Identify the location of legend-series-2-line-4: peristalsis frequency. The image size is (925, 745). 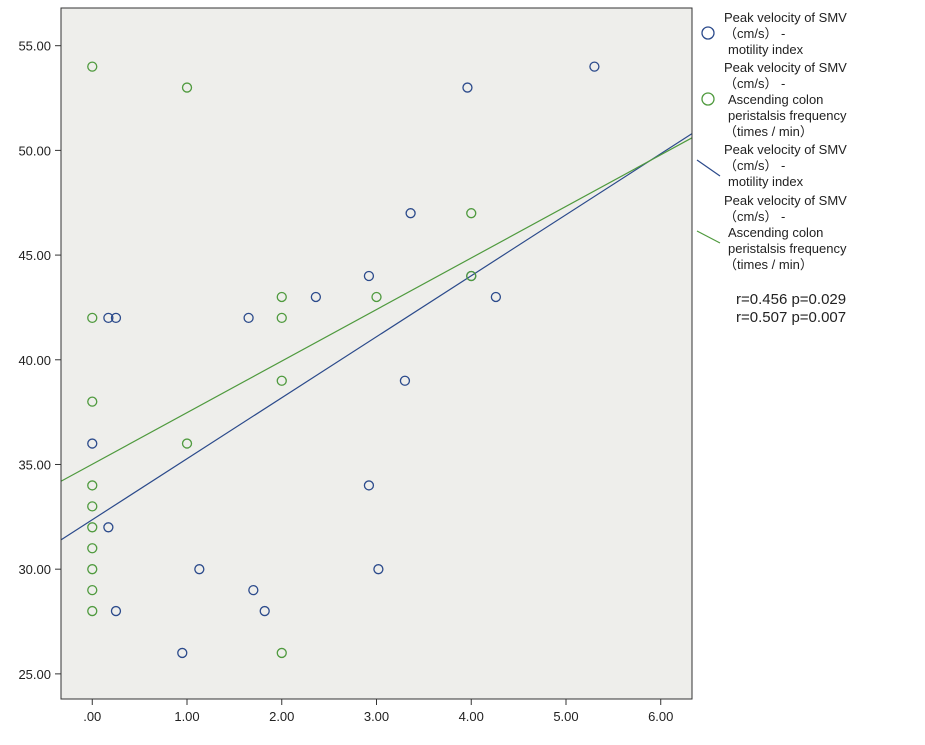
(787, 115).